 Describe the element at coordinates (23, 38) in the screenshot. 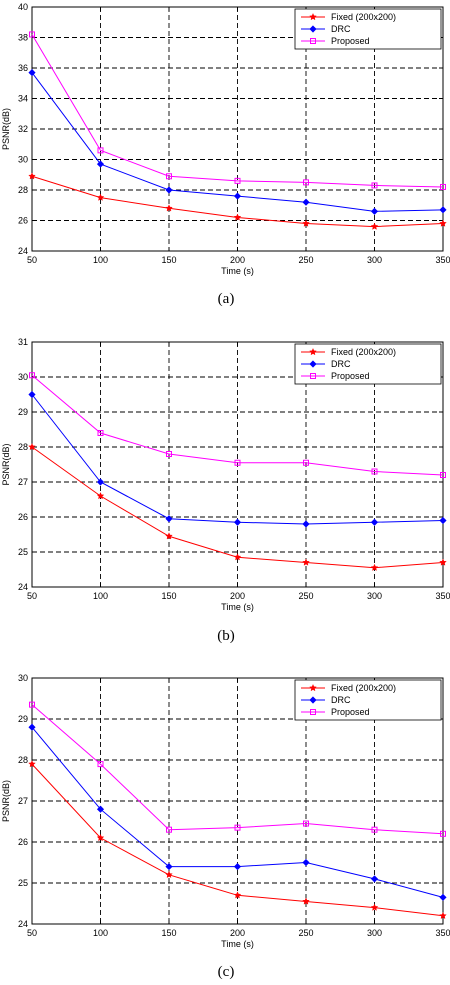

I see `chart-a-y-tick-label-7: 38` at that location.